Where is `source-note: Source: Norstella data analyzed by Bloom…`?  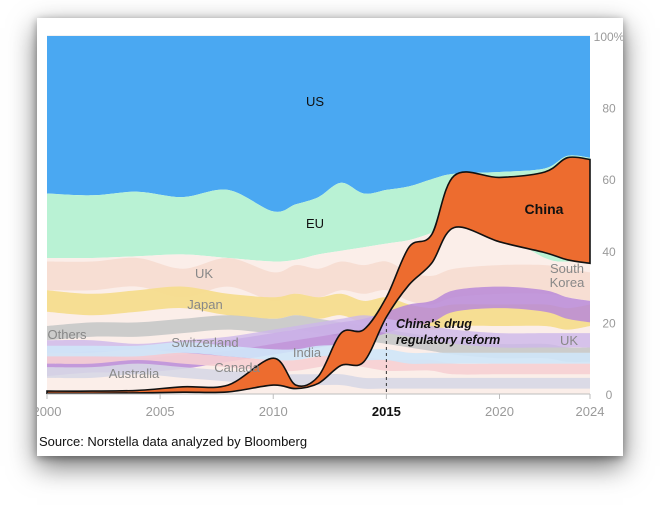
source-note: Source: Norstella data analyzed by Bloom… is located at coordinates (173, 441).